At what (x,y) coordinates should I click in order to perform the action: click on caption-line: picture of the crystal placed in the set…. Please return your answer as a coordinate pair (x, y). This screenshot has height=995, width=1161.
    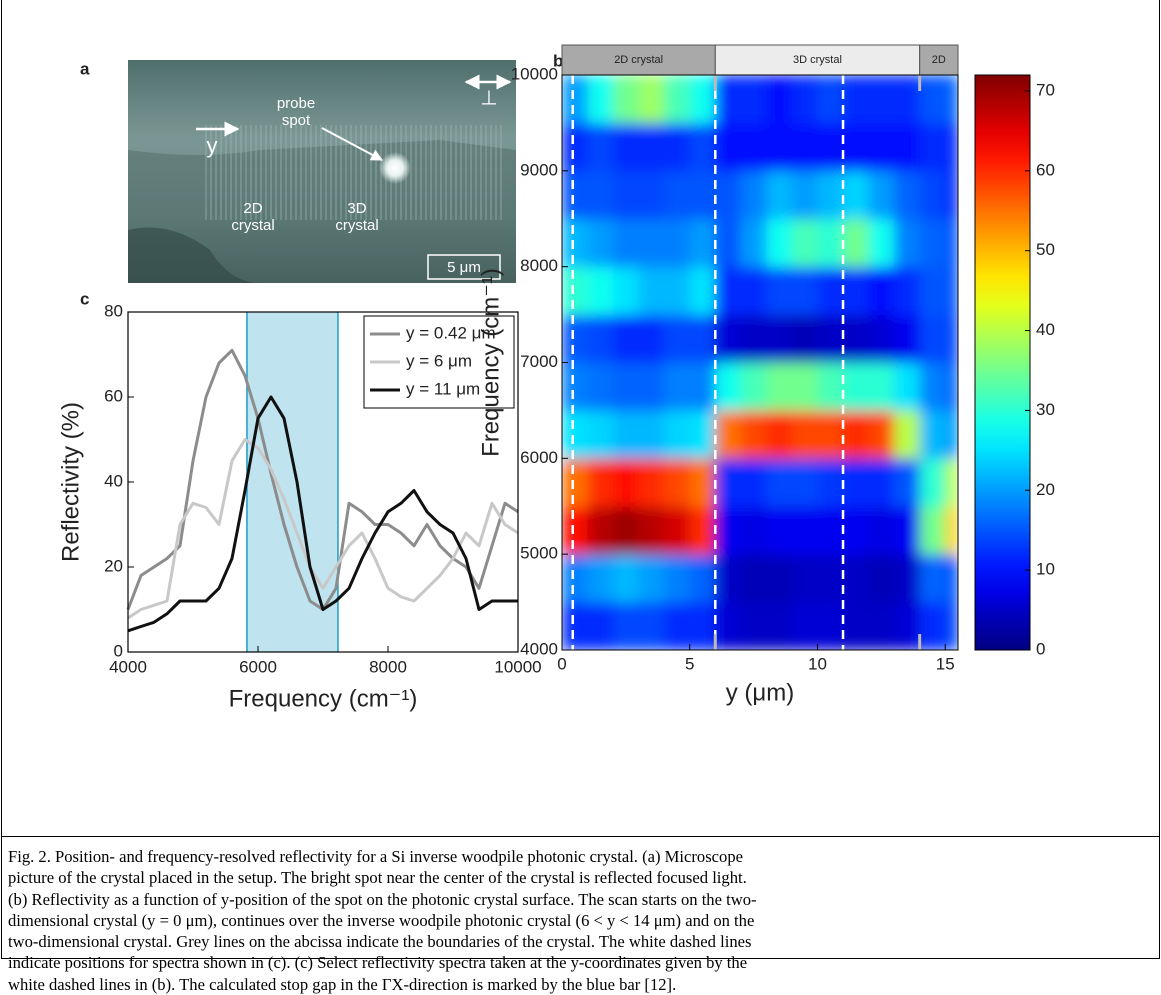
    Looking at the image, I should click on (377, 878).